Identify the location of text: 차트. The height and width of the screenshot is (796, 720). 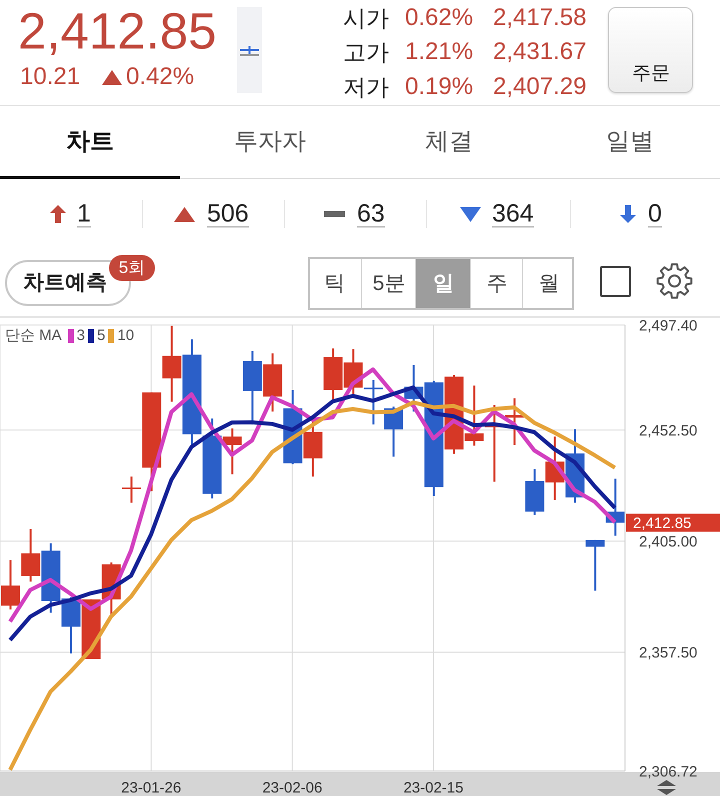
(90, 142).